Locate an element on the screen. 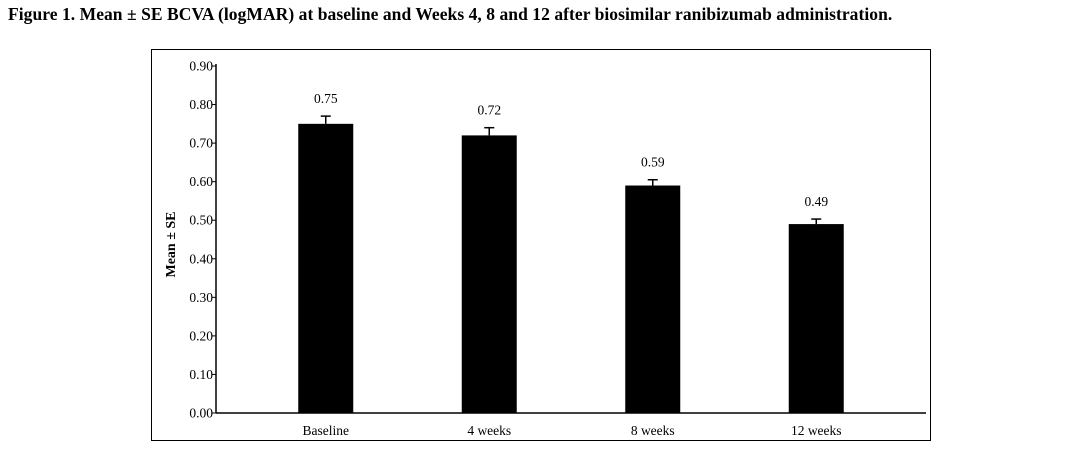 Image resolution: width=1086 pixels, height=453 pixels. y-tick-label: 0.70 is located at coordinates (201, 143).